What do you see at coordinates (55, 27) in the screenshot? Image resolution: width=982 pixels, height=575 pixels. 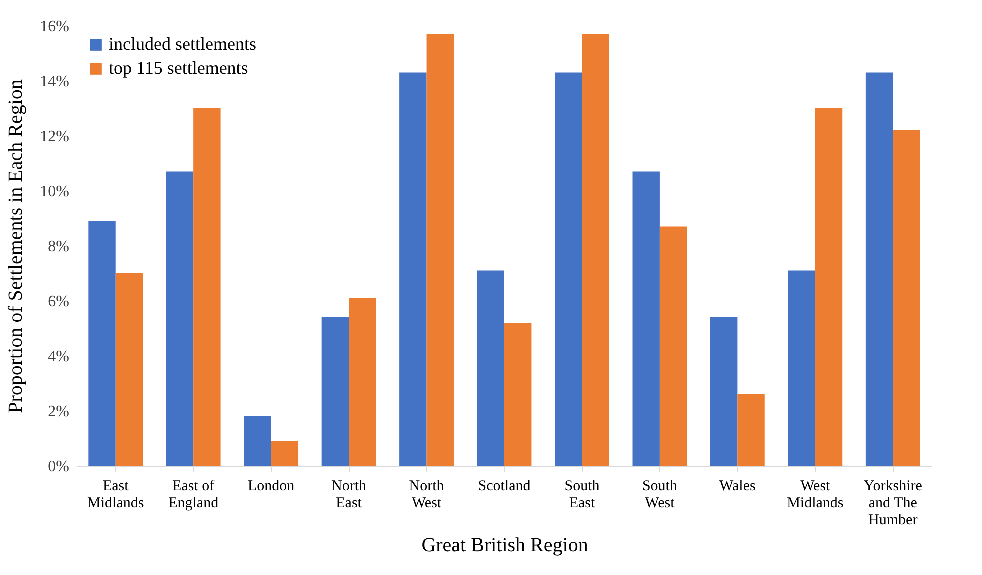 I see `y-tick-label: 16%` at bounding box center [55, 27].